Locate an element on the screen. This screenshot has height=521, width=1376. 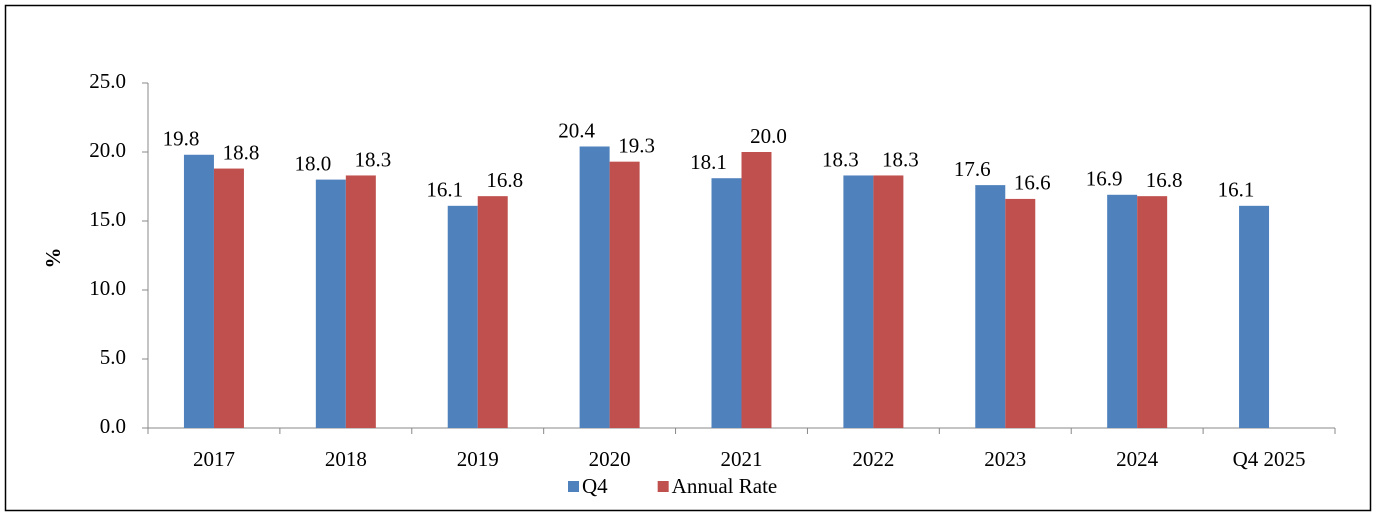
legend-label: Annual Rate is located at coordinates (725, 486).